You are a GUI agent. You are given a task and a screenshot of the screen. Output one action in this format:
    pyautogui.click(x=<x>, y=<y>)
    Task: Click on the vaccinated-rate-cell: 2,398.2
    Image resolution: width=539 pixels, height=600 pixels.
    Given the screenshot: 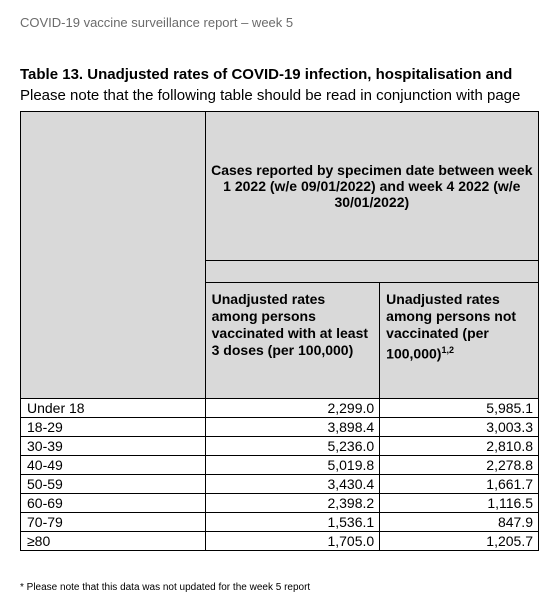 What is the action you would take?
    pyautogui.click(x=292, y=503)
    